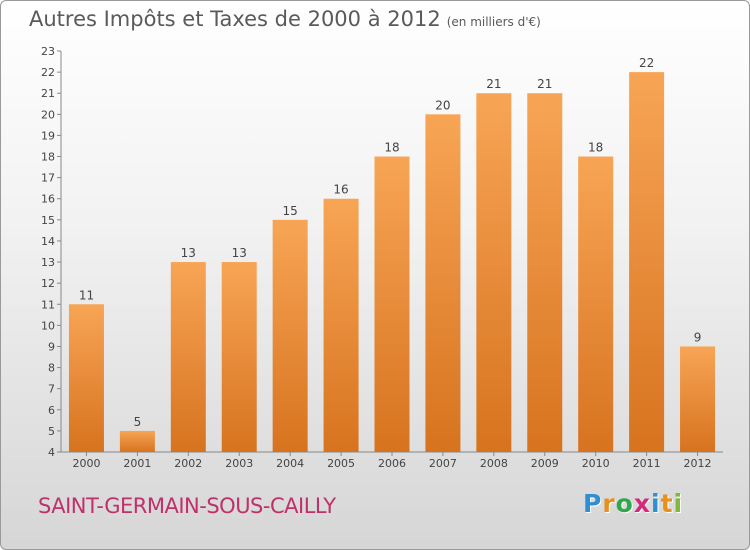 The image size is (750, 550). Describe the element at coordinates (86, 295) in the screenshot. I see `bar-value-label: 11` at that location.